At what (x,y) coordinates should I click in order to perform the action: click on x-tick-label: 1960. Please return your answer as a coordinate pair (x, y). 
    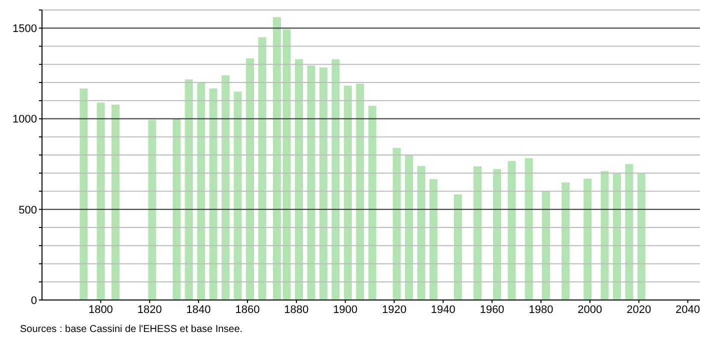
    Looking at the image, I should click on (492, 310).